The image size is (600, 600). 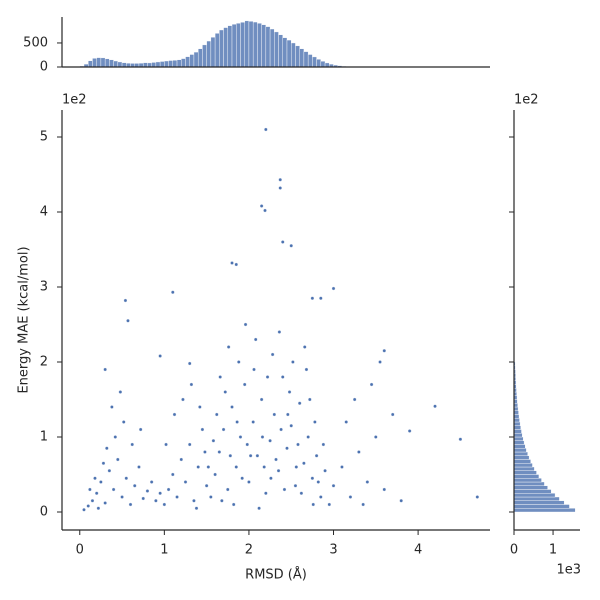 I want to click on y-tick-label: 3, so click(x=44, y=287).